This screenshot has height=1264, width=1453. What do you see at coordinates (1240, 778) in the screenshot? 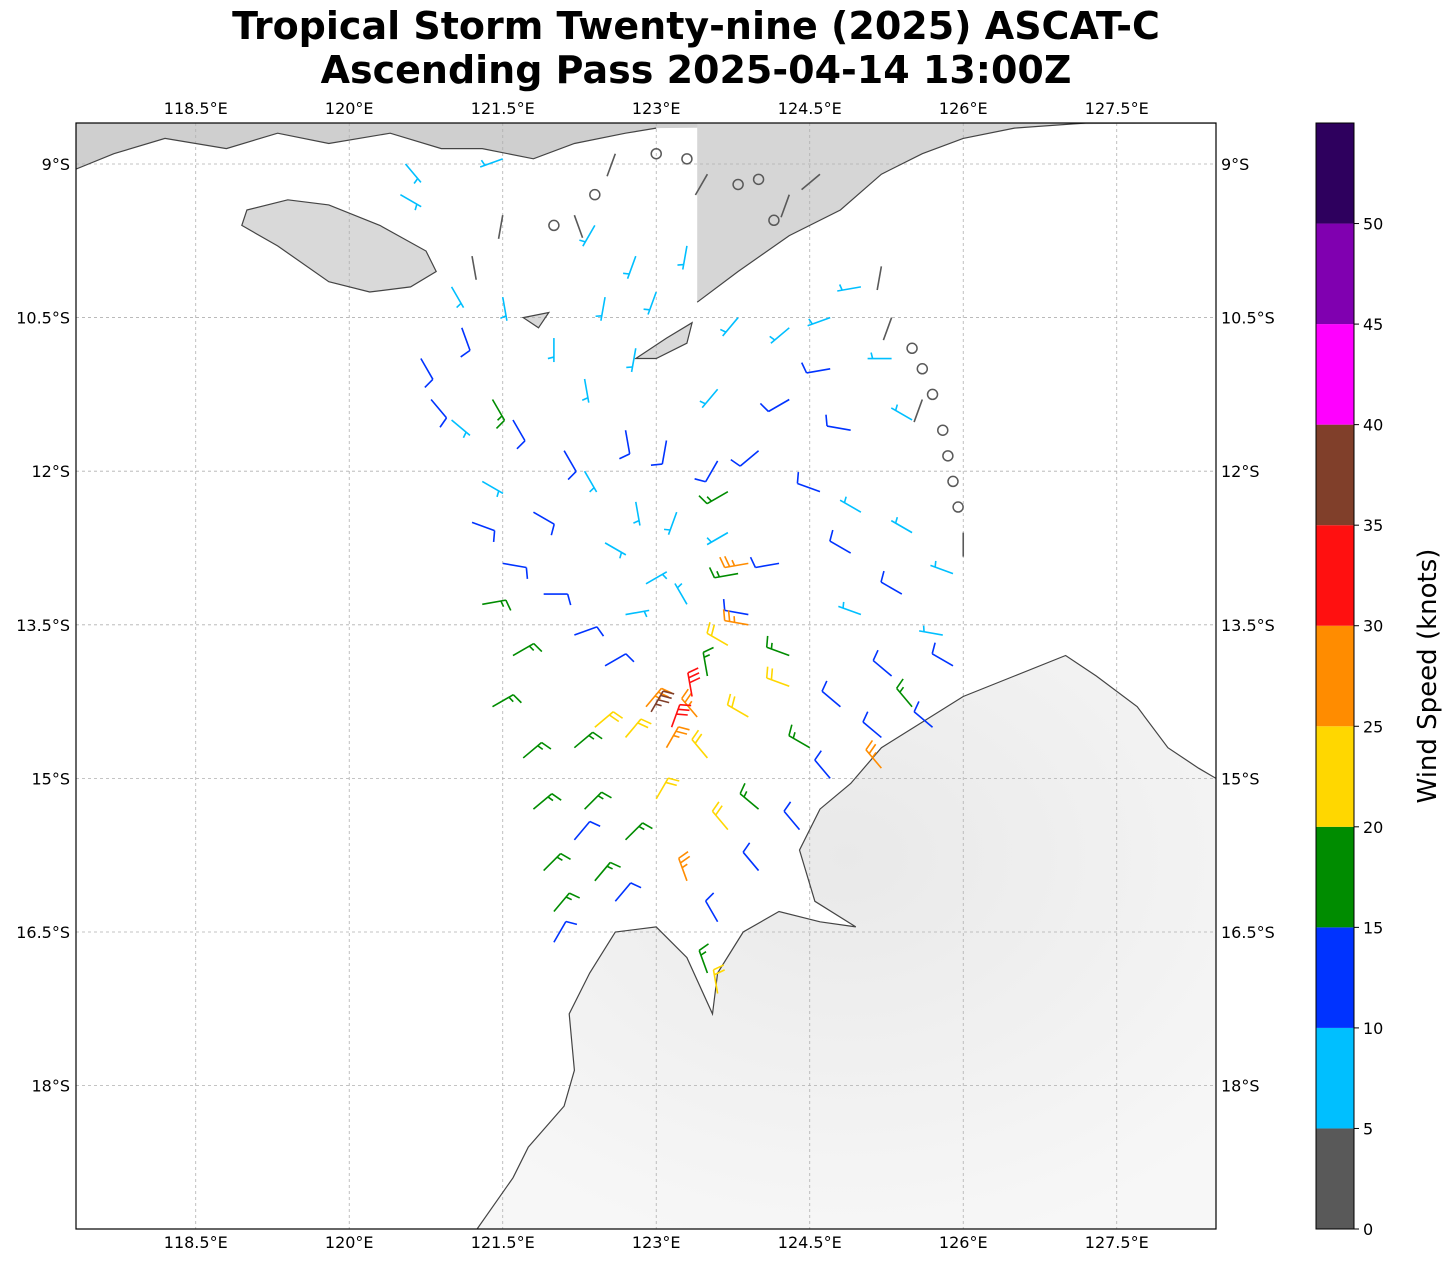
I see `lat-tick-label-right: 15°S` at bounding box center [1240, 778].